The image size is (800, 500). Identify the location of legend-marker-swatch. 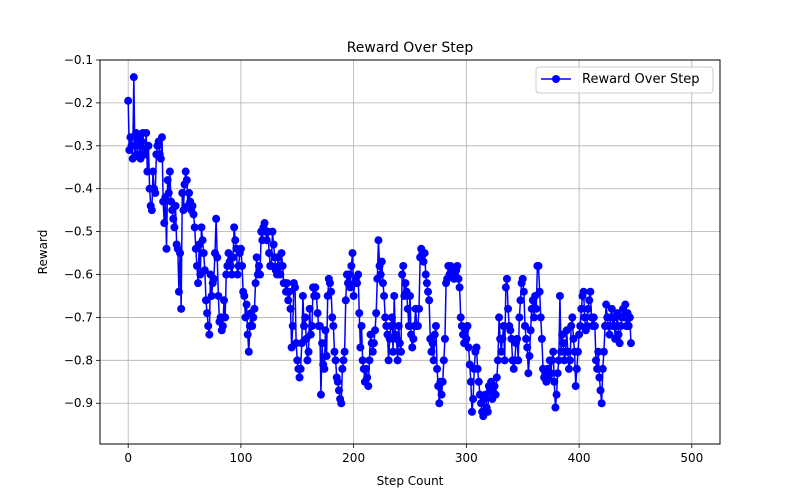
(556, 79).